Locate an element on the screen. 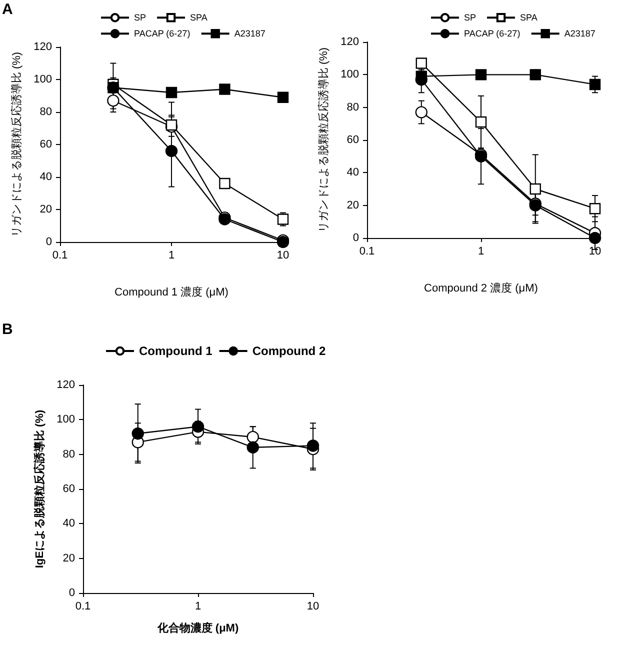 This screenshot has width=618, height=658. legend-label: Compound 2 is located at coordinates (289, 351).